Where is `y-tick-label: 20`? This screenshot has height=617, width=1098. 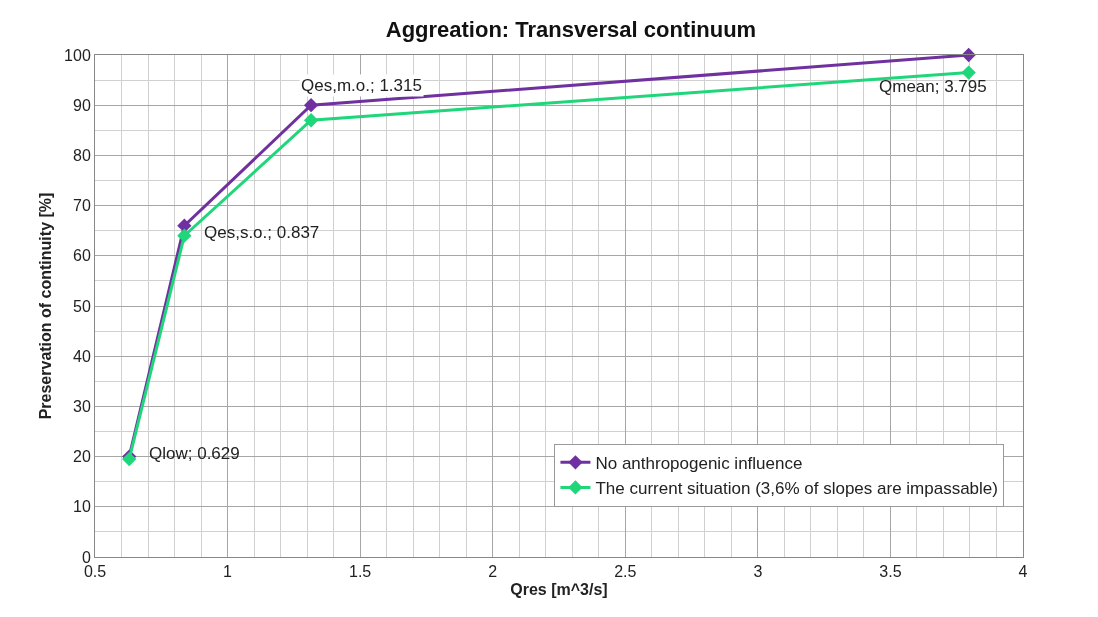 y-tick-label: 20 is located at coordinates (82, 457).